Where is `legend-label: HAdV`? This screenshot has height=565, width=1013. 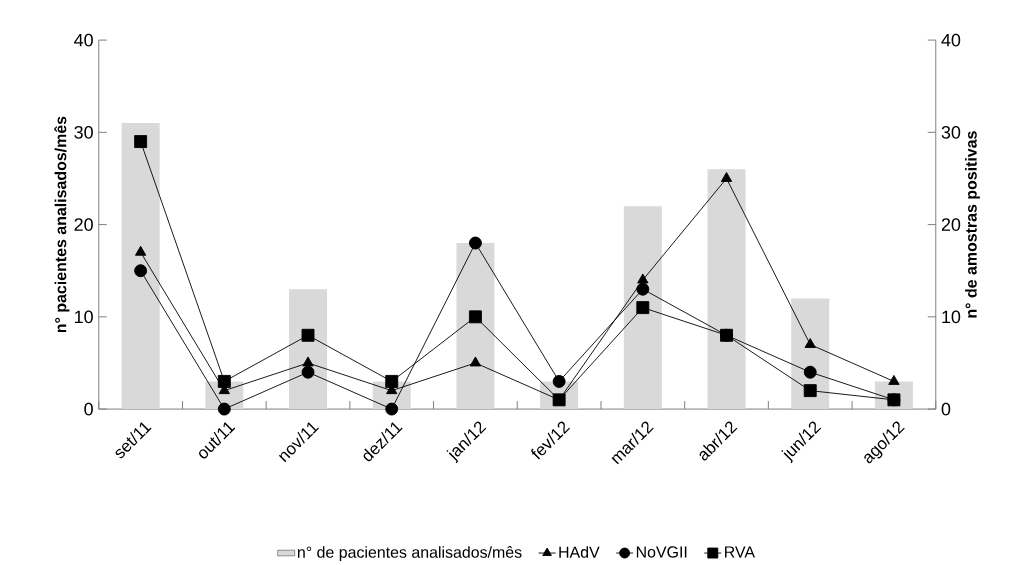 legend-label: HAdV is located at coordinates (579, 552).